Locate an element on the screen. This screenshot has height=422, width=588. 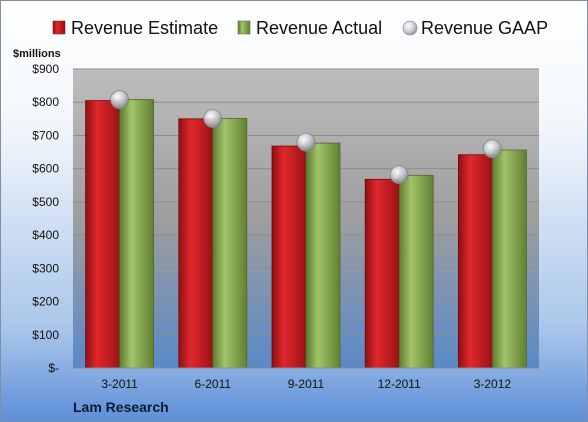
legend-swatch-revenue-estimate is located at coordinates (59, 27).